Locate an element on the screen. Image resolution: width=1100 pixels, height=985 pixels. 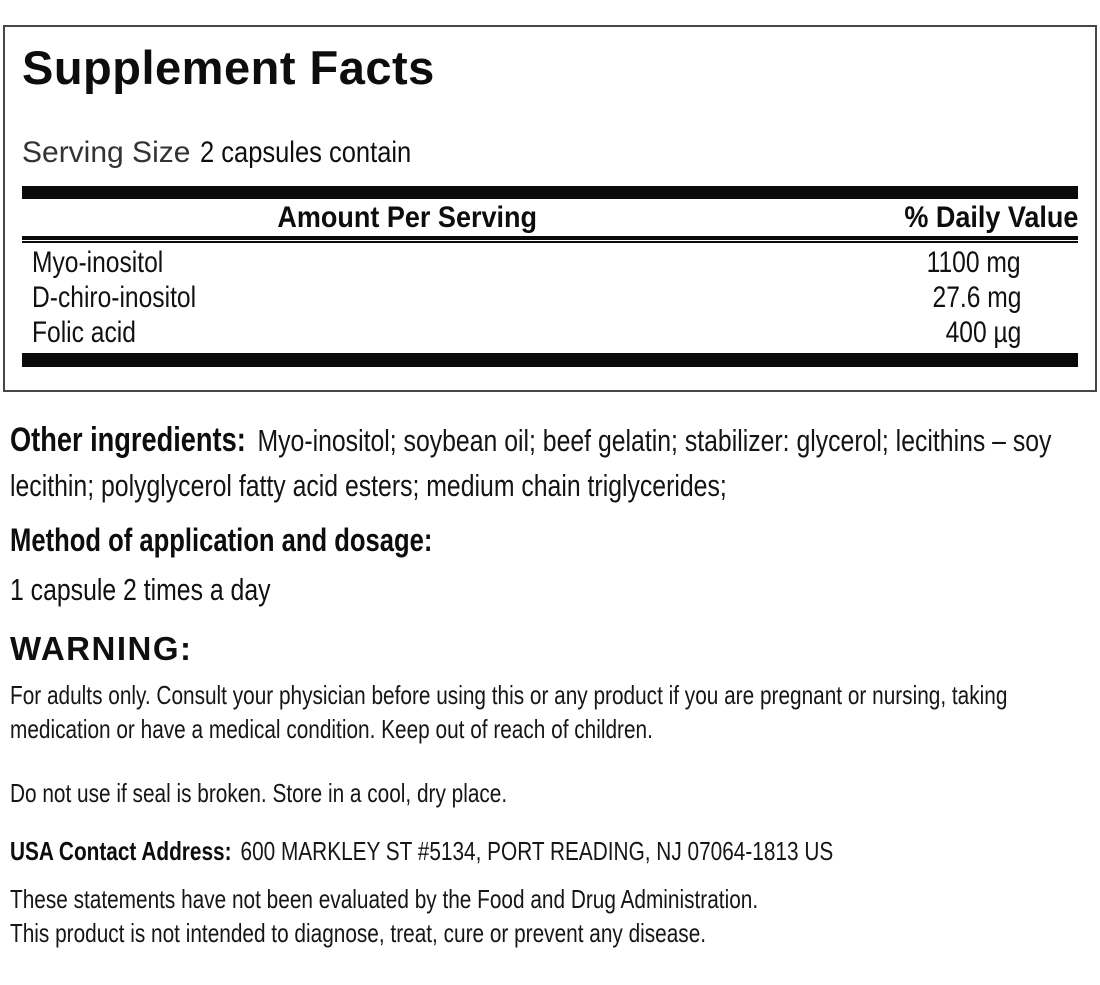
amount-column-header-cell: Amount Per Serving is located at coordinates (407, 217).